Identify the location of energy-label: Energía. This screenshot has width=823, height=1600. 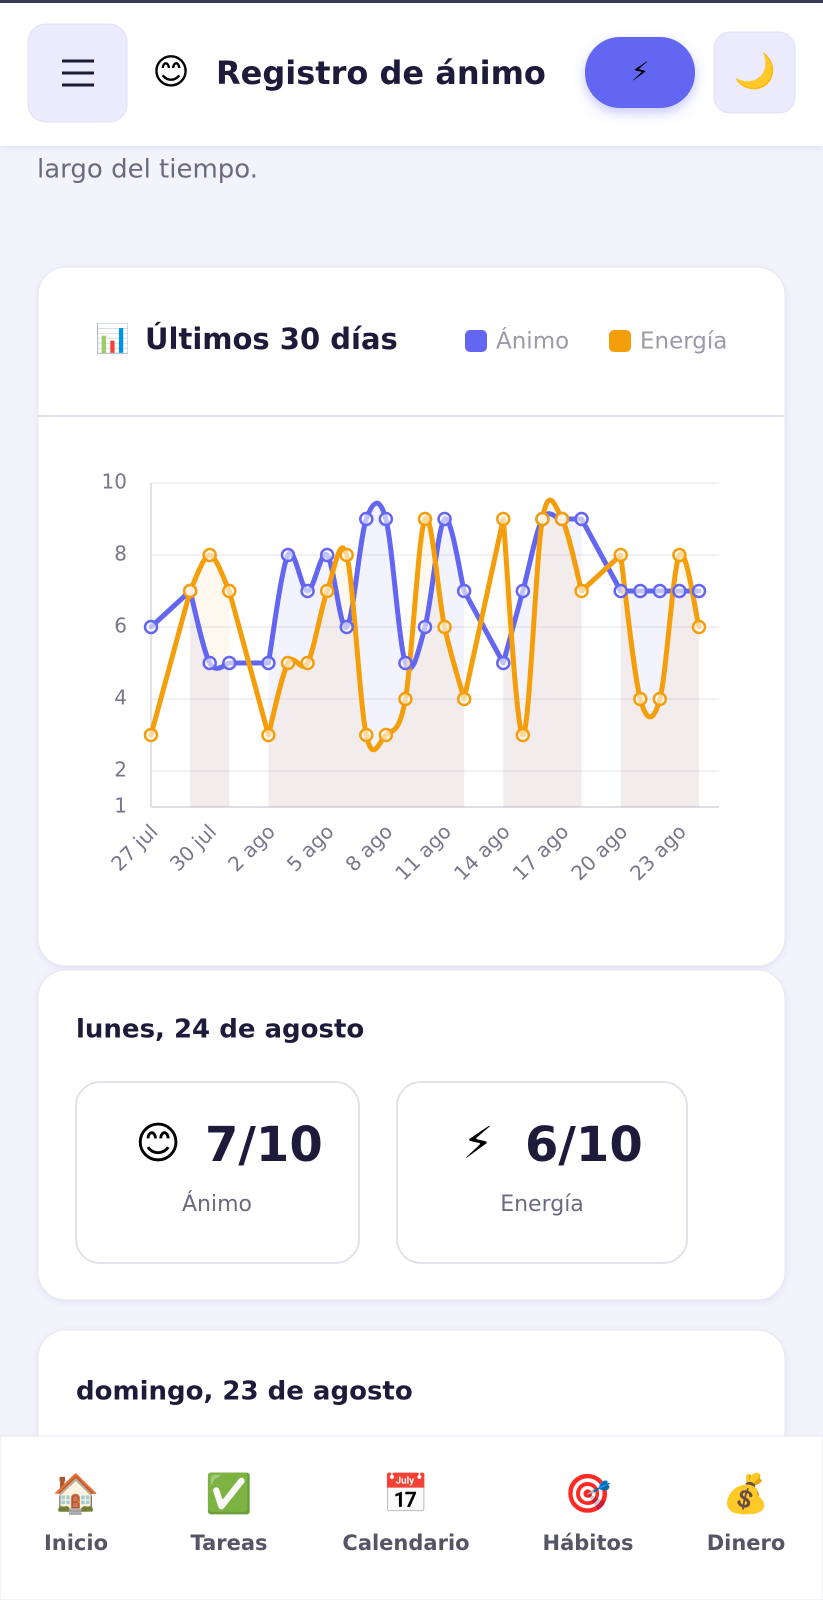
(542, 1204).